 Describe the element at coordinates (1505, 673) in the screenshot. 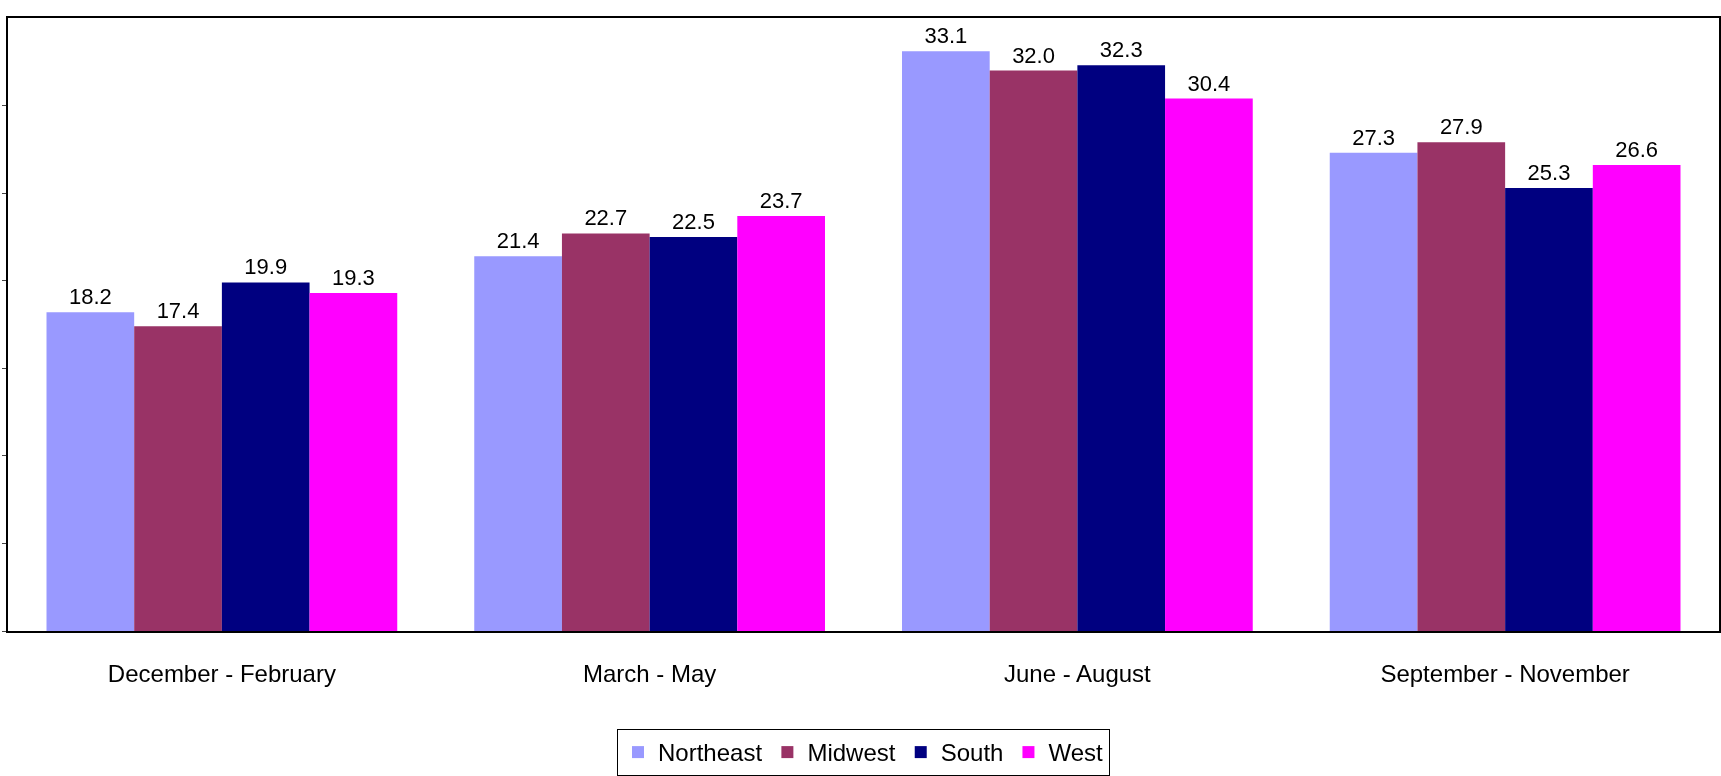

I see `x-tick-label: September - November` at that location.